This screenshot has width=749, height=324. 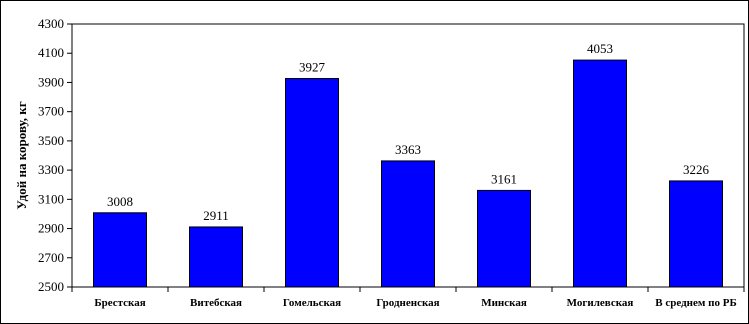 I want to click on data-label: 3226, so click(x=696, y=169).